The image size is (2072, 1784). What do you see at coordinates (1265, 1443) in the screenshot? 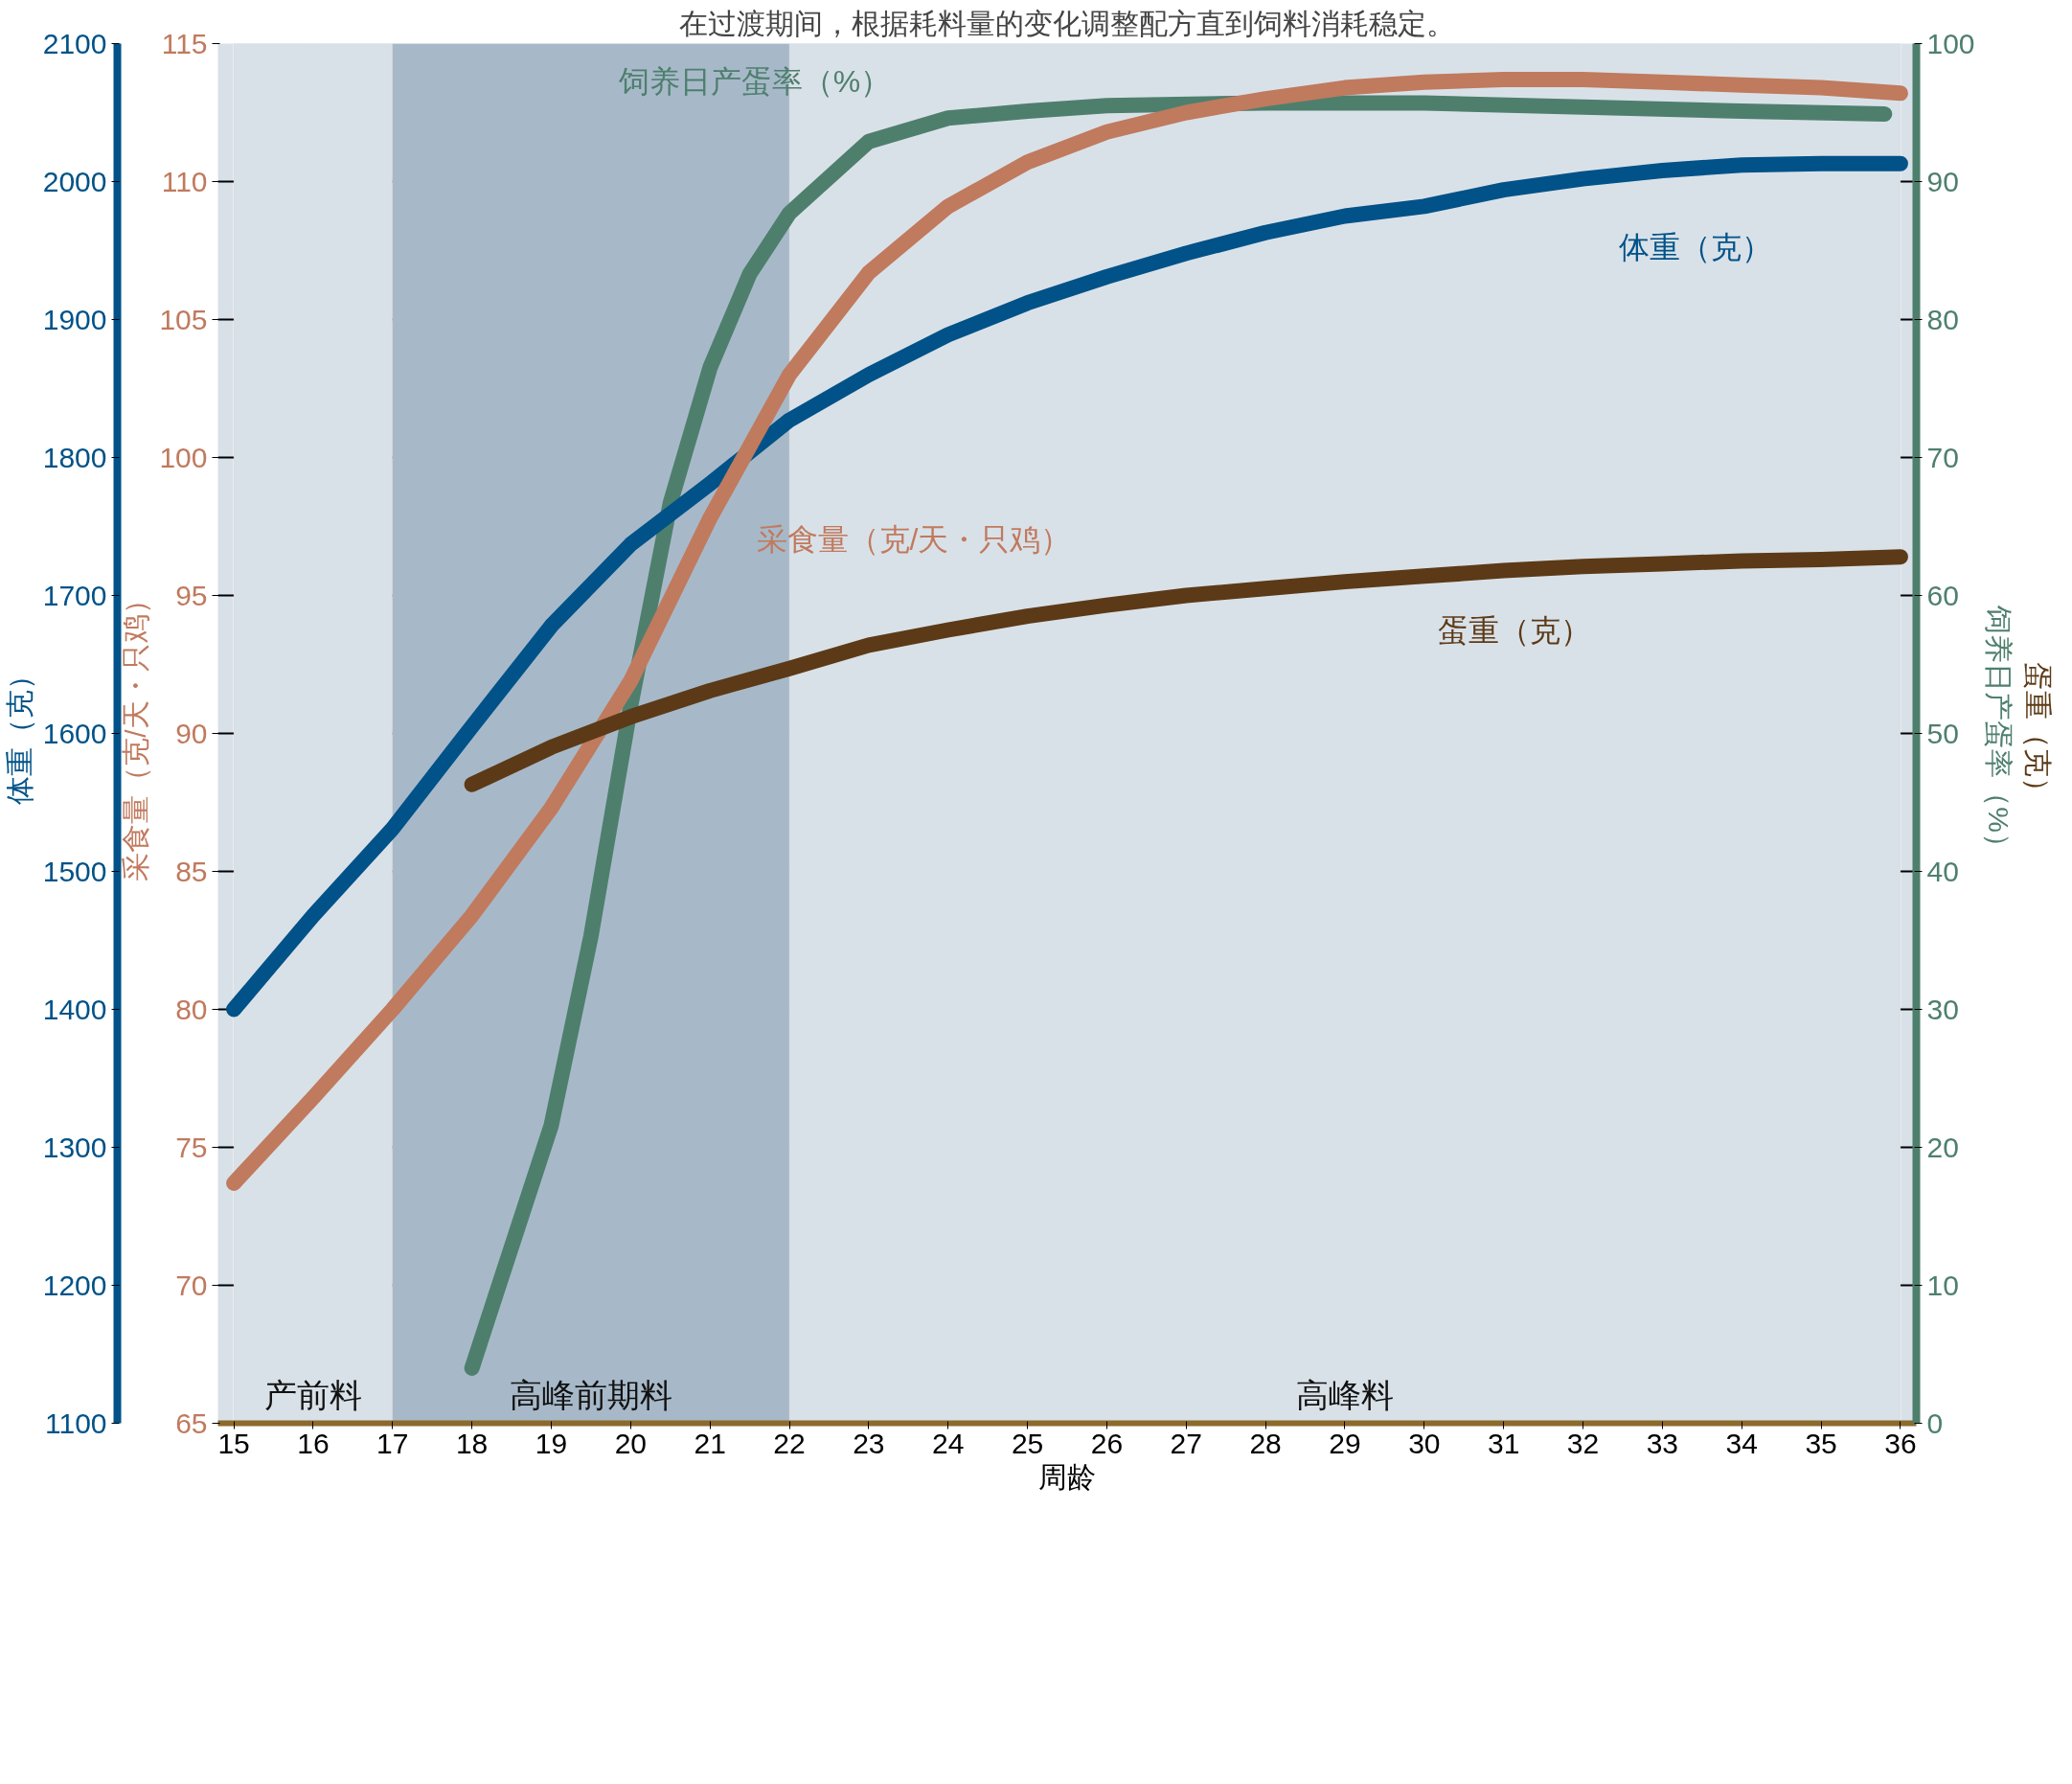
I see `x-tick-label: 28` at bounding box center [1265, 1443].